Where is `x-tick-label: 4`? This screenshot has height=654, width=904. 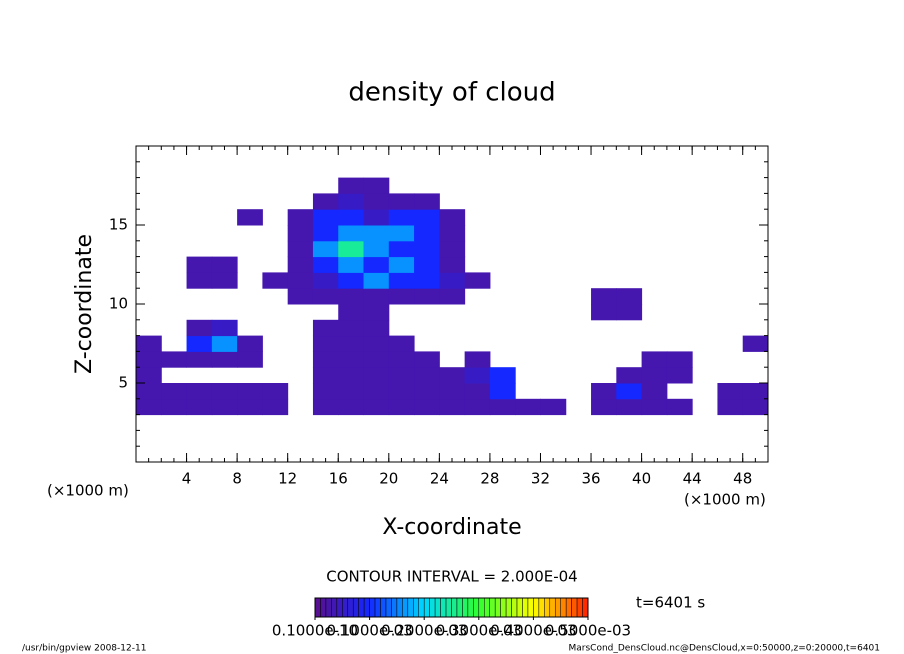 x-tick-label: 4 is located at coordinates (187, 479).